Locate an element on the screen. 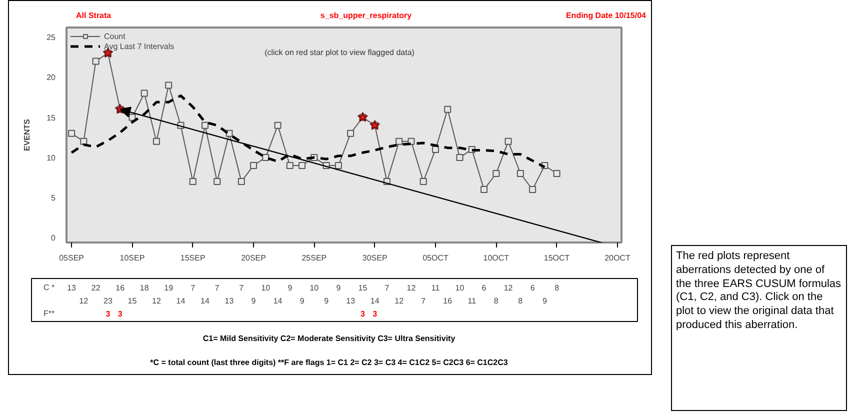 Image resolution: width=856 pixels, height=412 pixels. text: *C = total count (last three digits) **F are flags 1= C1 2= C2 3= C3 4= C1C2 5= C2C3 6= C1C2C3 is located at coordinates (329, 362).